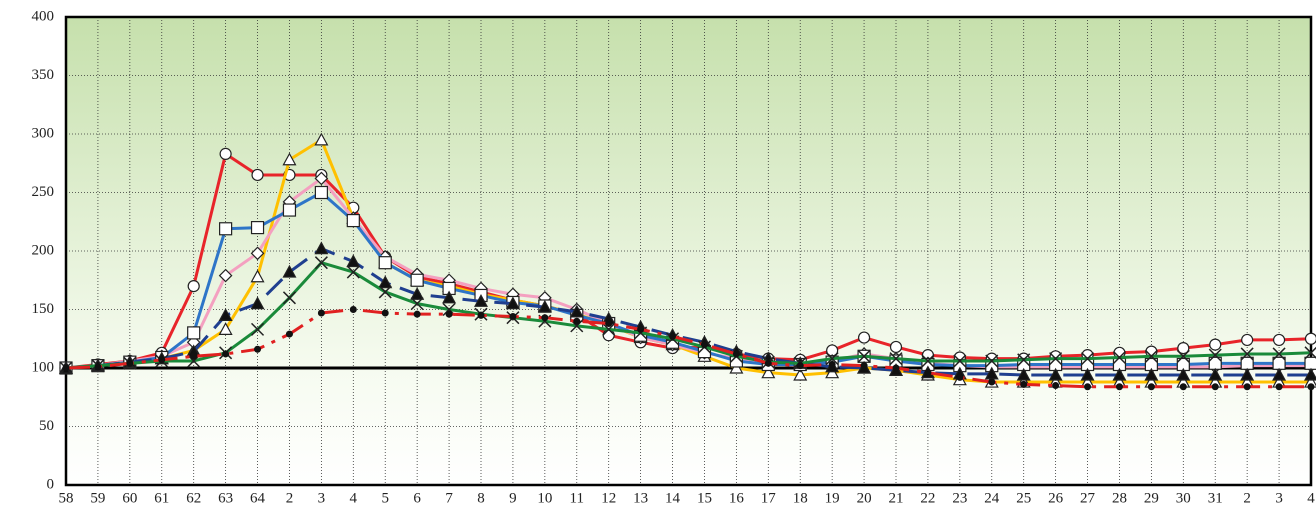 This screenshot has width=1316, height=509. I want to click on x-tick-label: 11, so click(577, 498).